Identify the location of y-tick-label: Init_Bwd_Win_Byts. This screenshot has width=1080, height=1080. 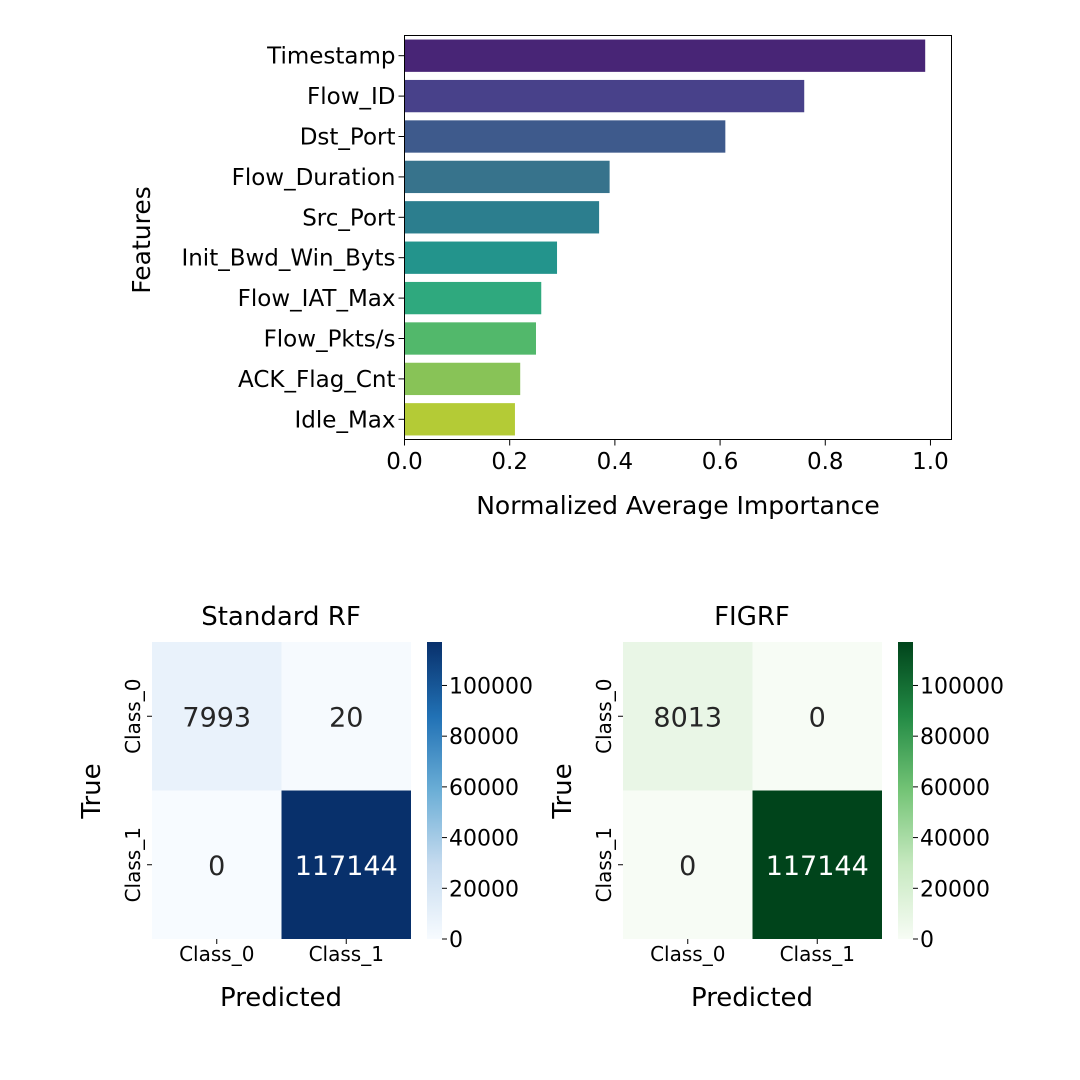
(288, 259).